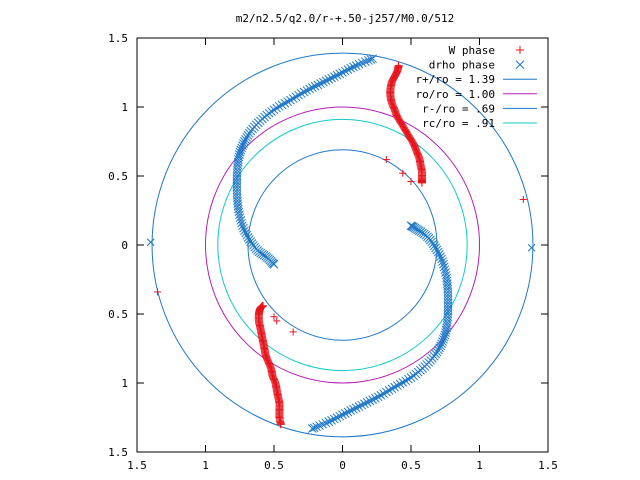 Image resolution: width=640 pixels, height=480 pixels. I want to click on y-tick-label-0: 1.5, so click(118, 38).